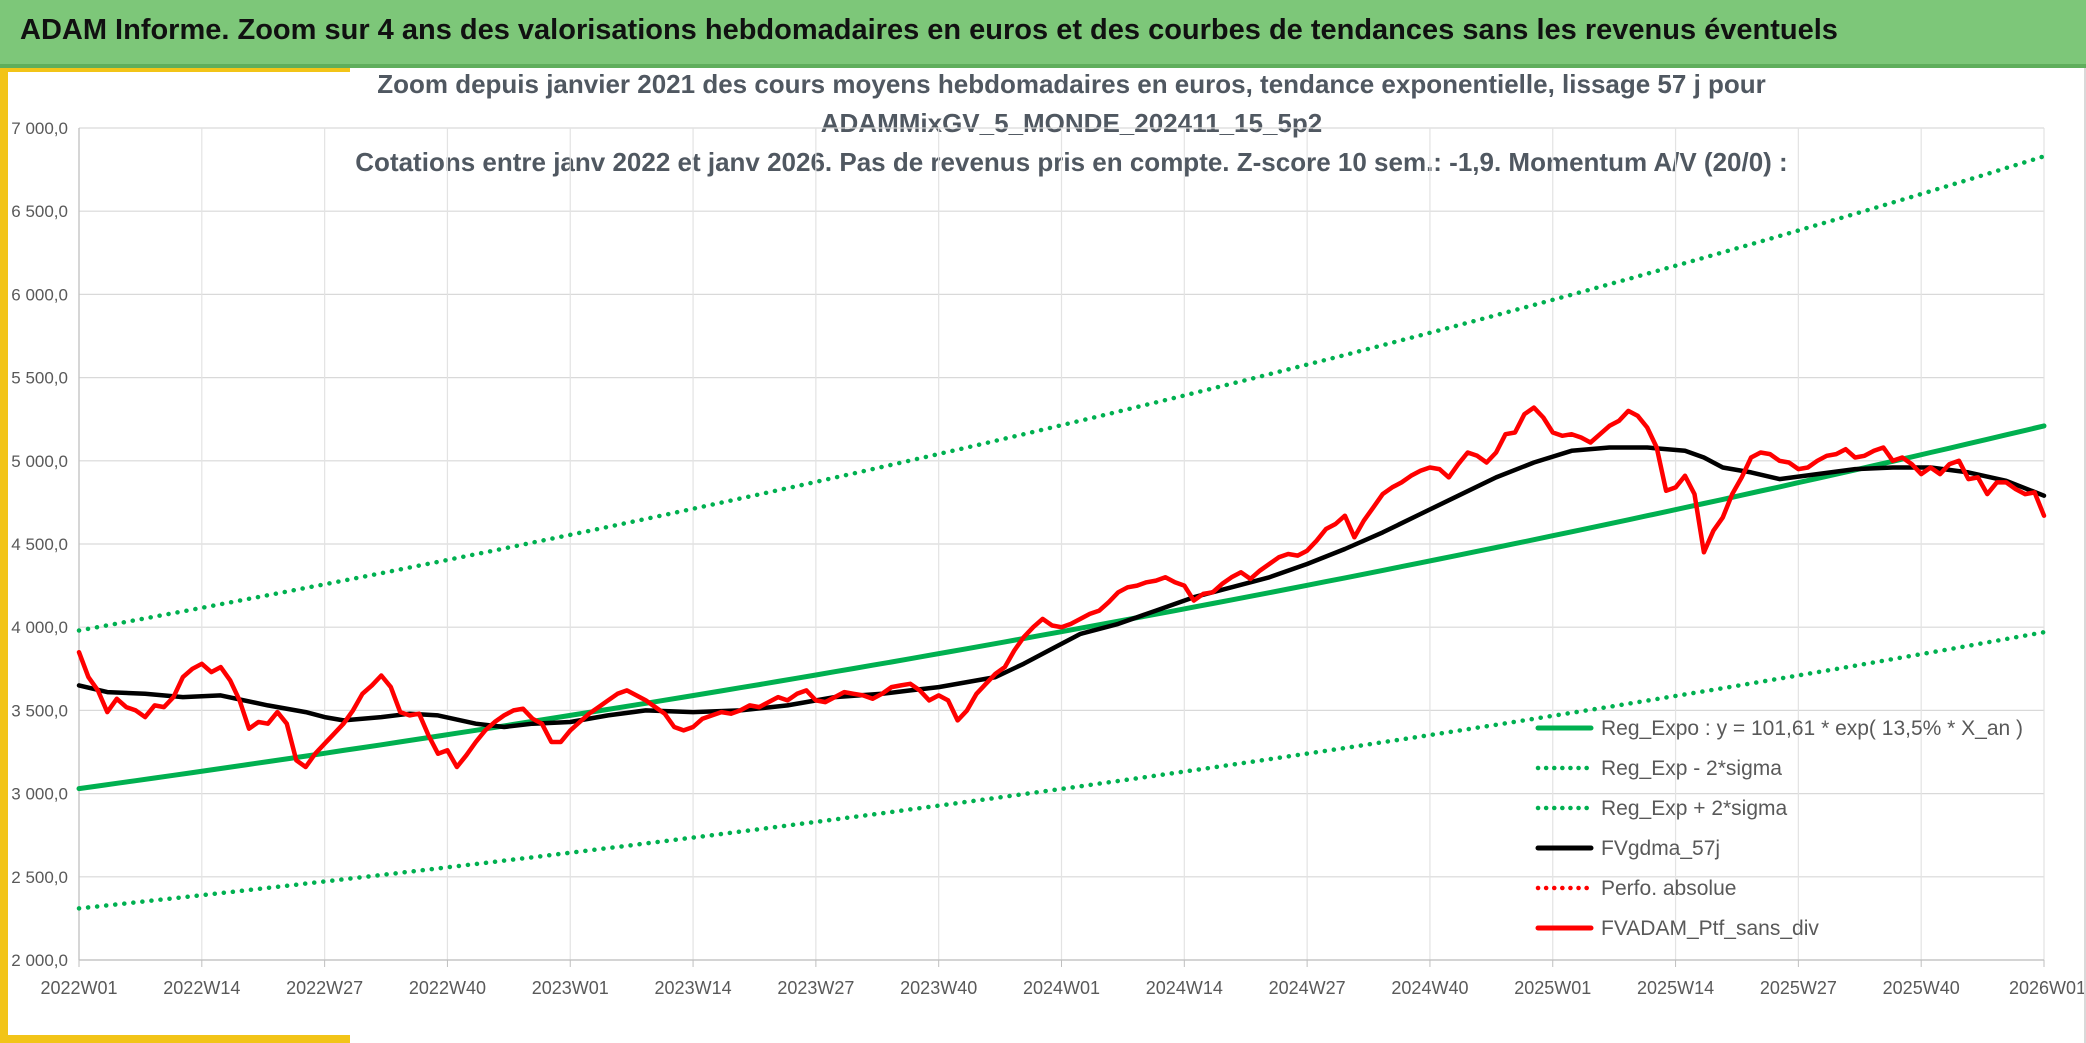  I want to click on x-tick-label: 2023W40, so click(938, 988).